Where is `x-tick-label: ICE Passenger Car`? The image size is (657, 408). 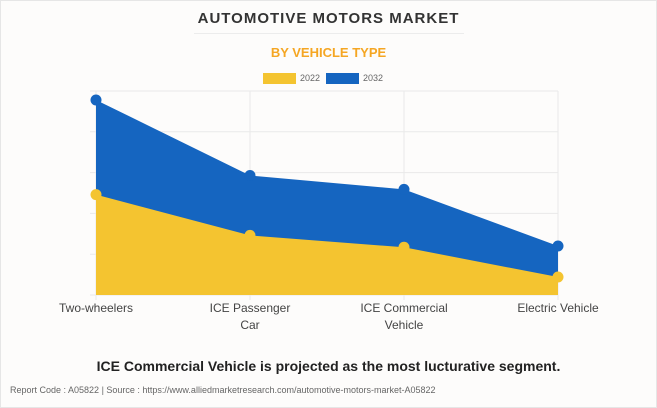 x-tick-label: ICE Passenger Car is located at coordinates (250, 317).